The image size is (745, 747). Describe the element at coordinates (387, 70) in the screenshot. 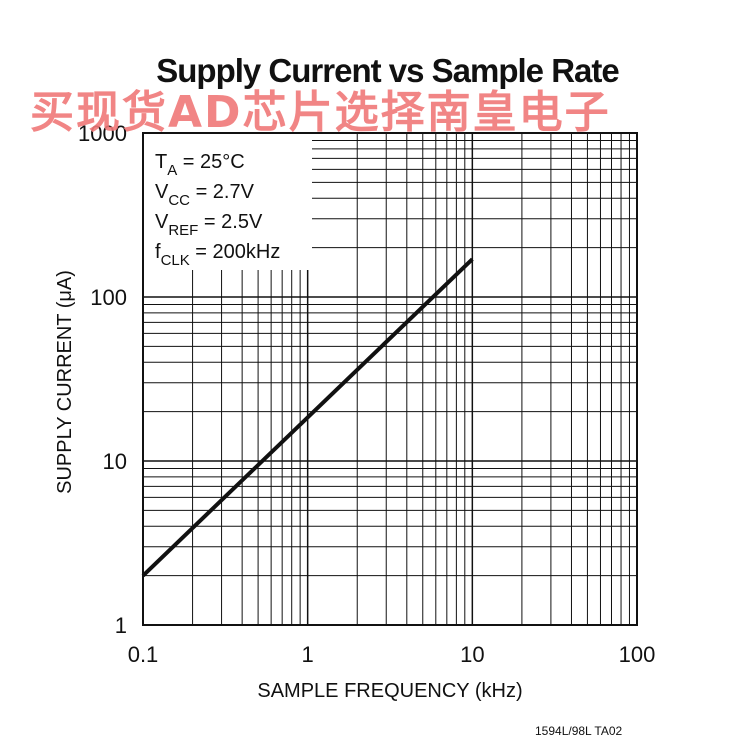

I see `chart-title: Supply Current vs Sample Rate` at that location.